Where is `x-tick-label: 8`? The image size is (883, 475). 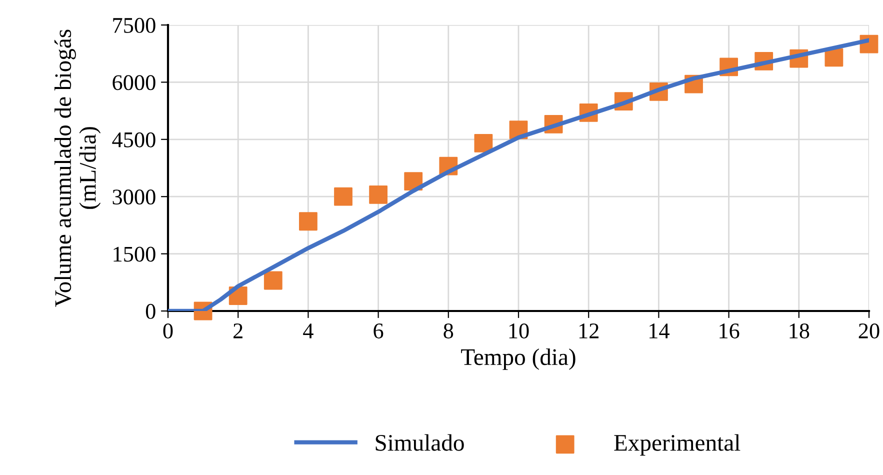 x-tick-label: 8 is located at coordinates (449, 330).